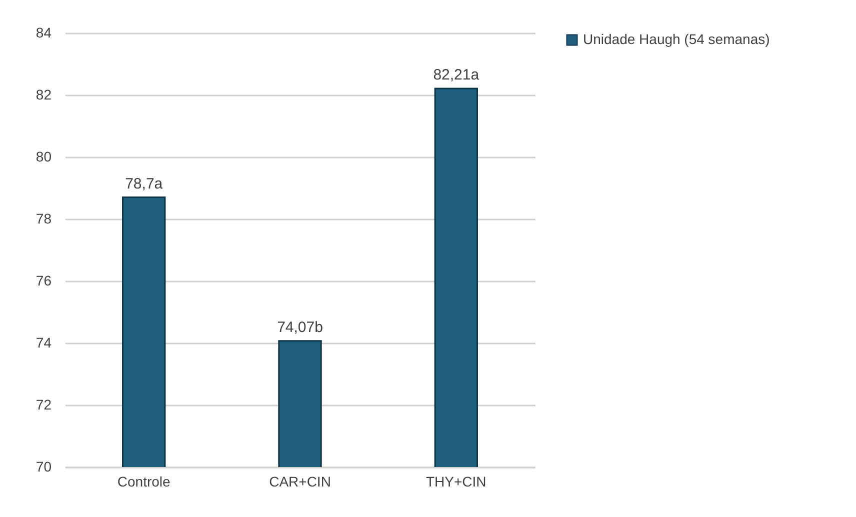 This screenshot has width=856, height=517. I want to click on x-tick-label: CAR+CIN, so click(300, 482).